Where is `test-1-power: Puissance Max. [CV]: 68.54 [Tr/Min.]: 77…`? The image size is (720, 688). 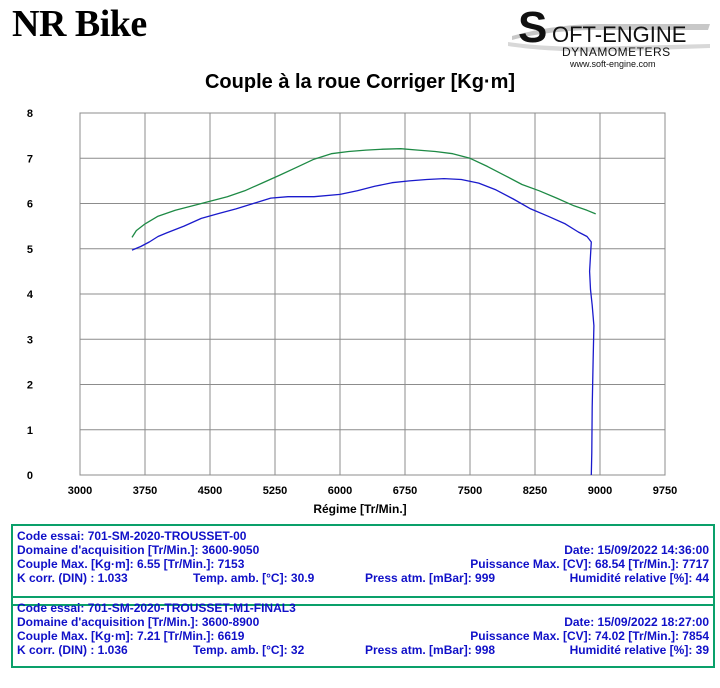
test-1-power: Puissance Max. [CV]: 68.54 [Tr/Min.]: 77… is located at coordinates (589, 564).